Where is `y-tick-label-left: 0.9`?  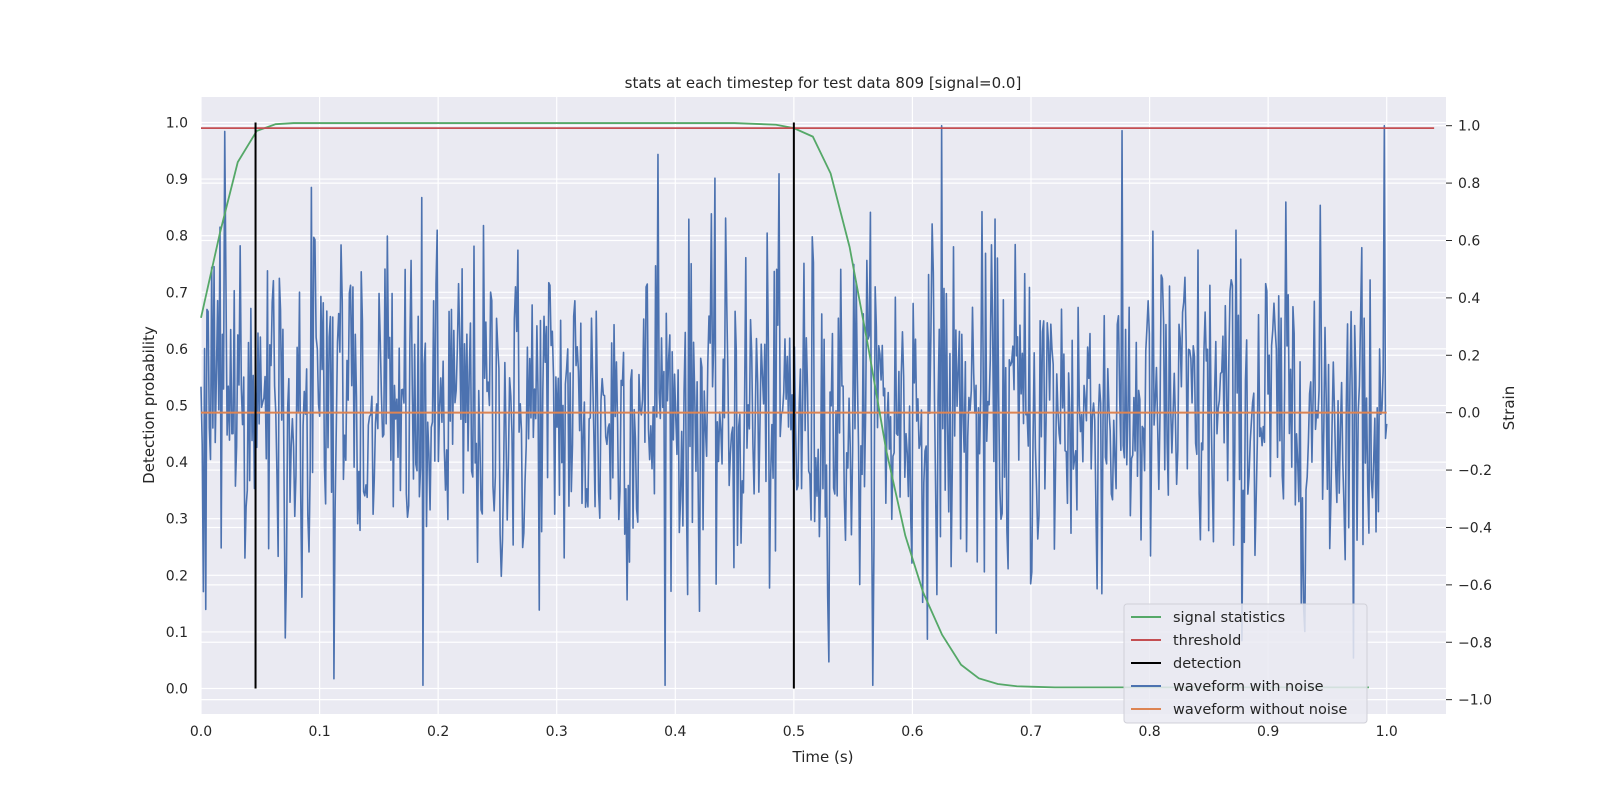
y-tick-label-left: 0.9 is located at coordinates (177, 180).